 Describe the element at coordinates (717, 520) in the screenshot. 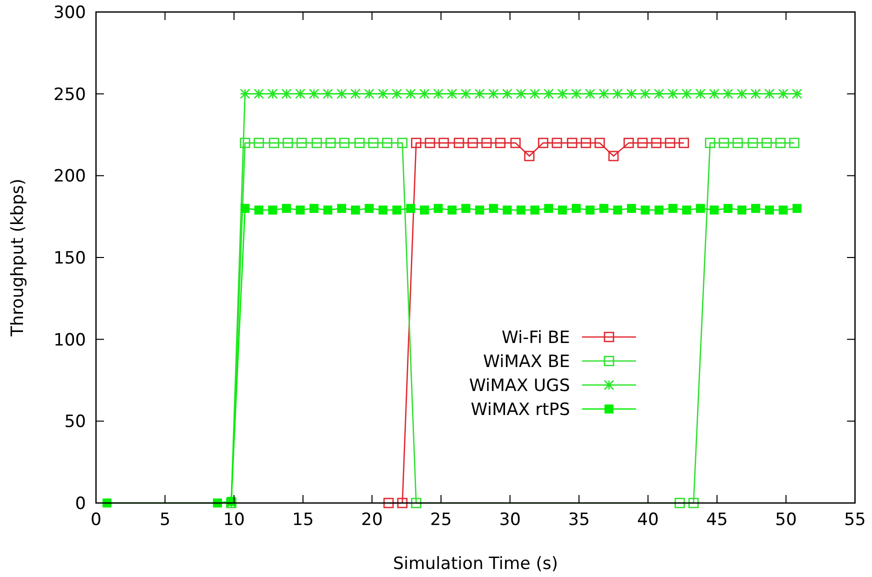

I see `x-tick-label: 45` at that location.